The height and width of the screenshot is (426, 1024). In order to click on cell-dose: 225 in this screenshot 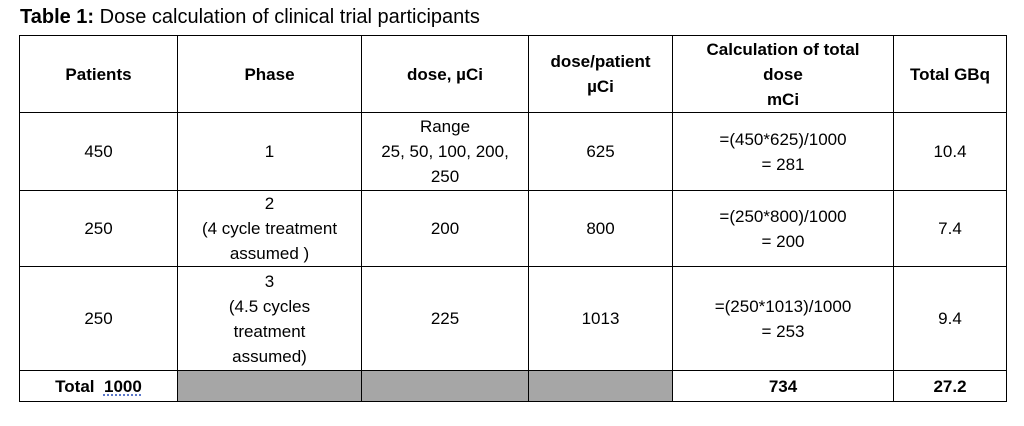, I will do `click(445, 318)`.